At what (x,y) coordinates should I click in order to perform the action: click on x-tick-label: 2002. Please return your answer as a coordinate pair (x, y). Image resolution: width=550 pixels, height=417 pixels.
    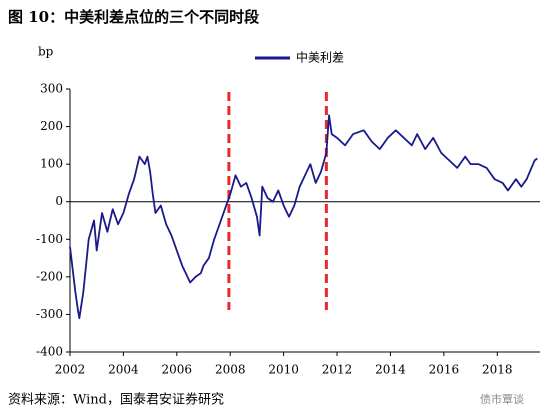
    Looking at the image, I should click on (70, 370).